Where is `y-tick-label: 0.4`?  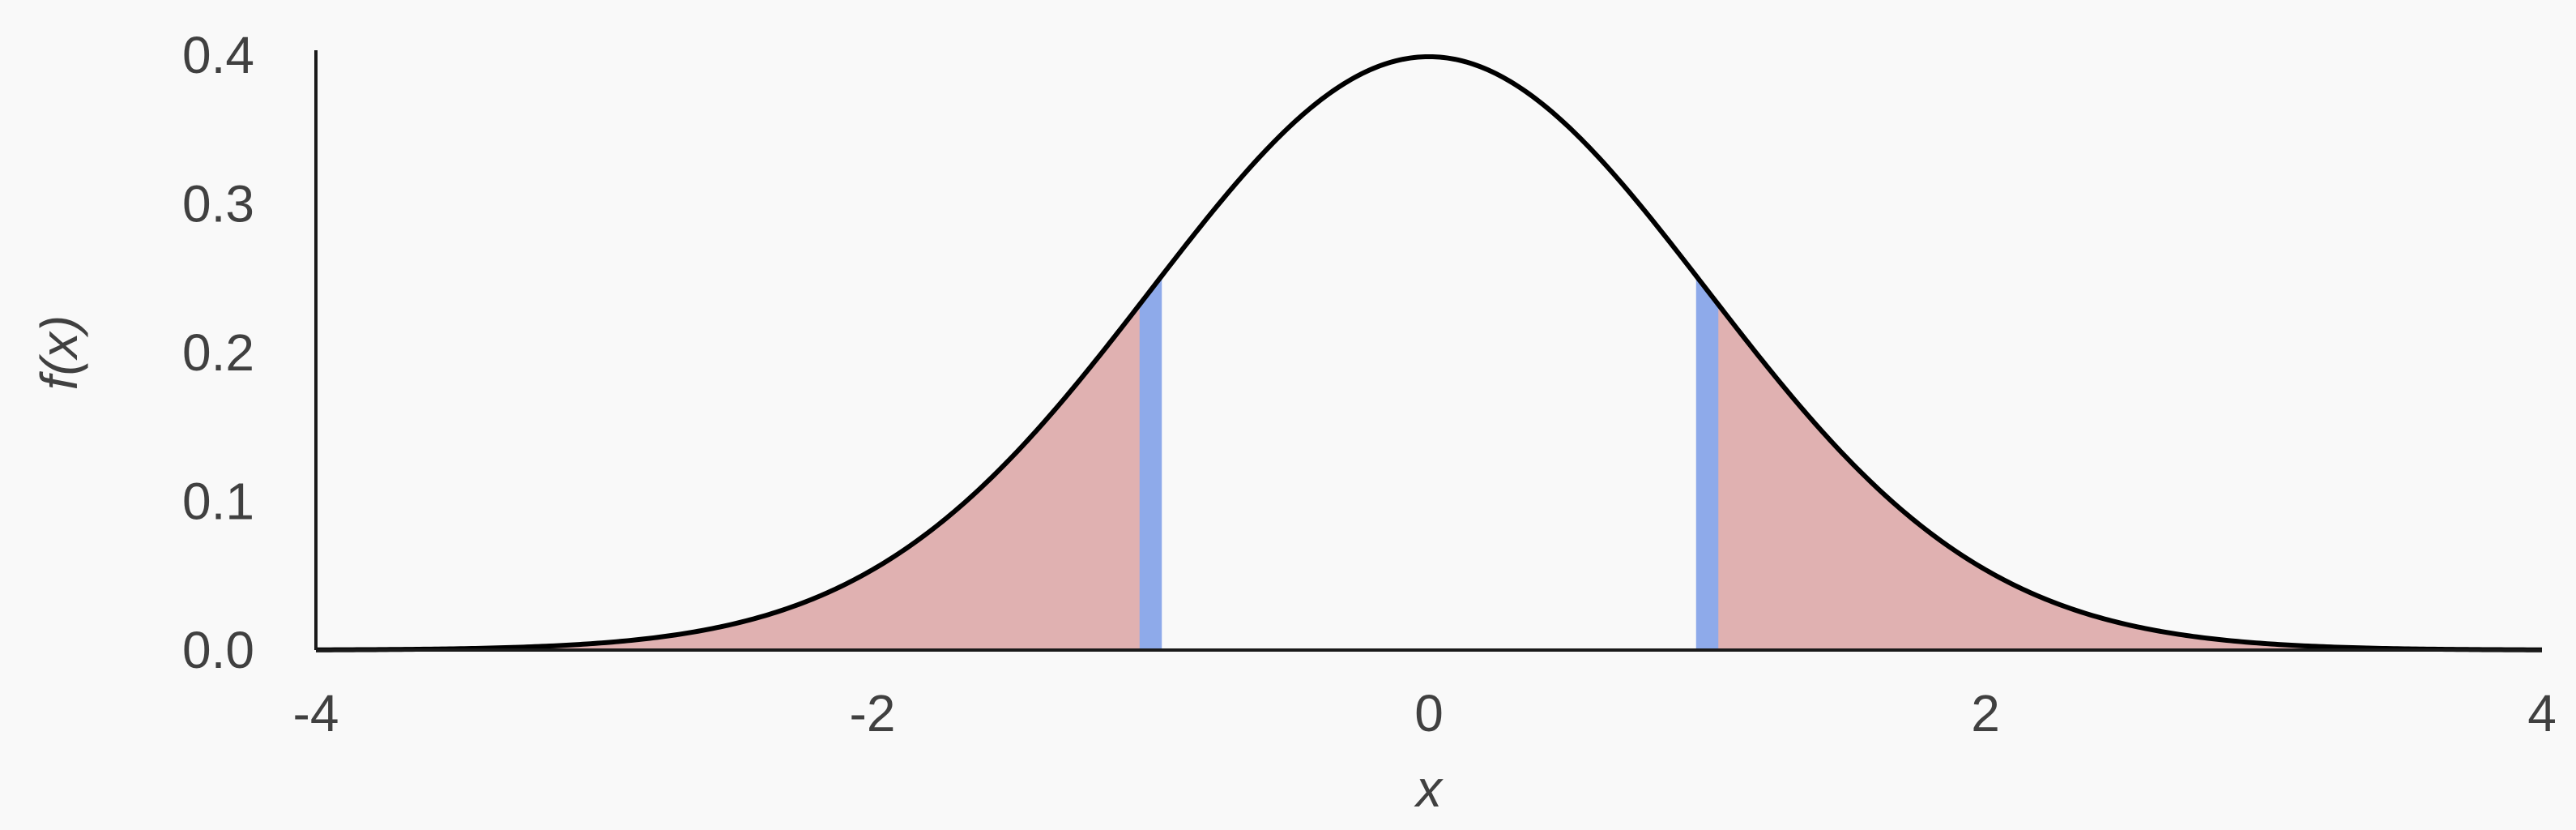 y-tick-label: 0.4 is located at coordinates (218, 55).